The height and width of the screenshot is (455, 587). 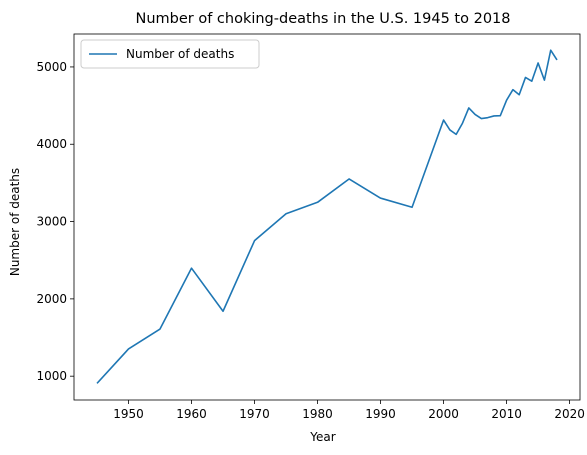 What do you see at coordinates (569, 414) in the screenshot?
I see `x-tick-label: 2020` at bounding box center [569, 414].